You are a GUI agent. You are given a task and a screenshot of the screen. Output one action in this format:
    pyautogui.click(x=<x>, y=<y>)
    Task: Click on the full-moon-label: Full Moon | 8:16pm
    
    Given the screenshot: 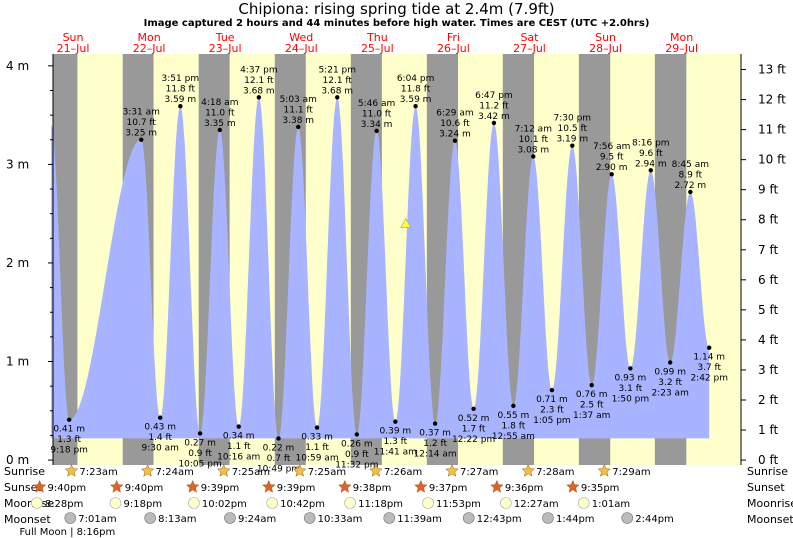 What is the action you would take?
    pyautogui.click(x=67, y=532)
    